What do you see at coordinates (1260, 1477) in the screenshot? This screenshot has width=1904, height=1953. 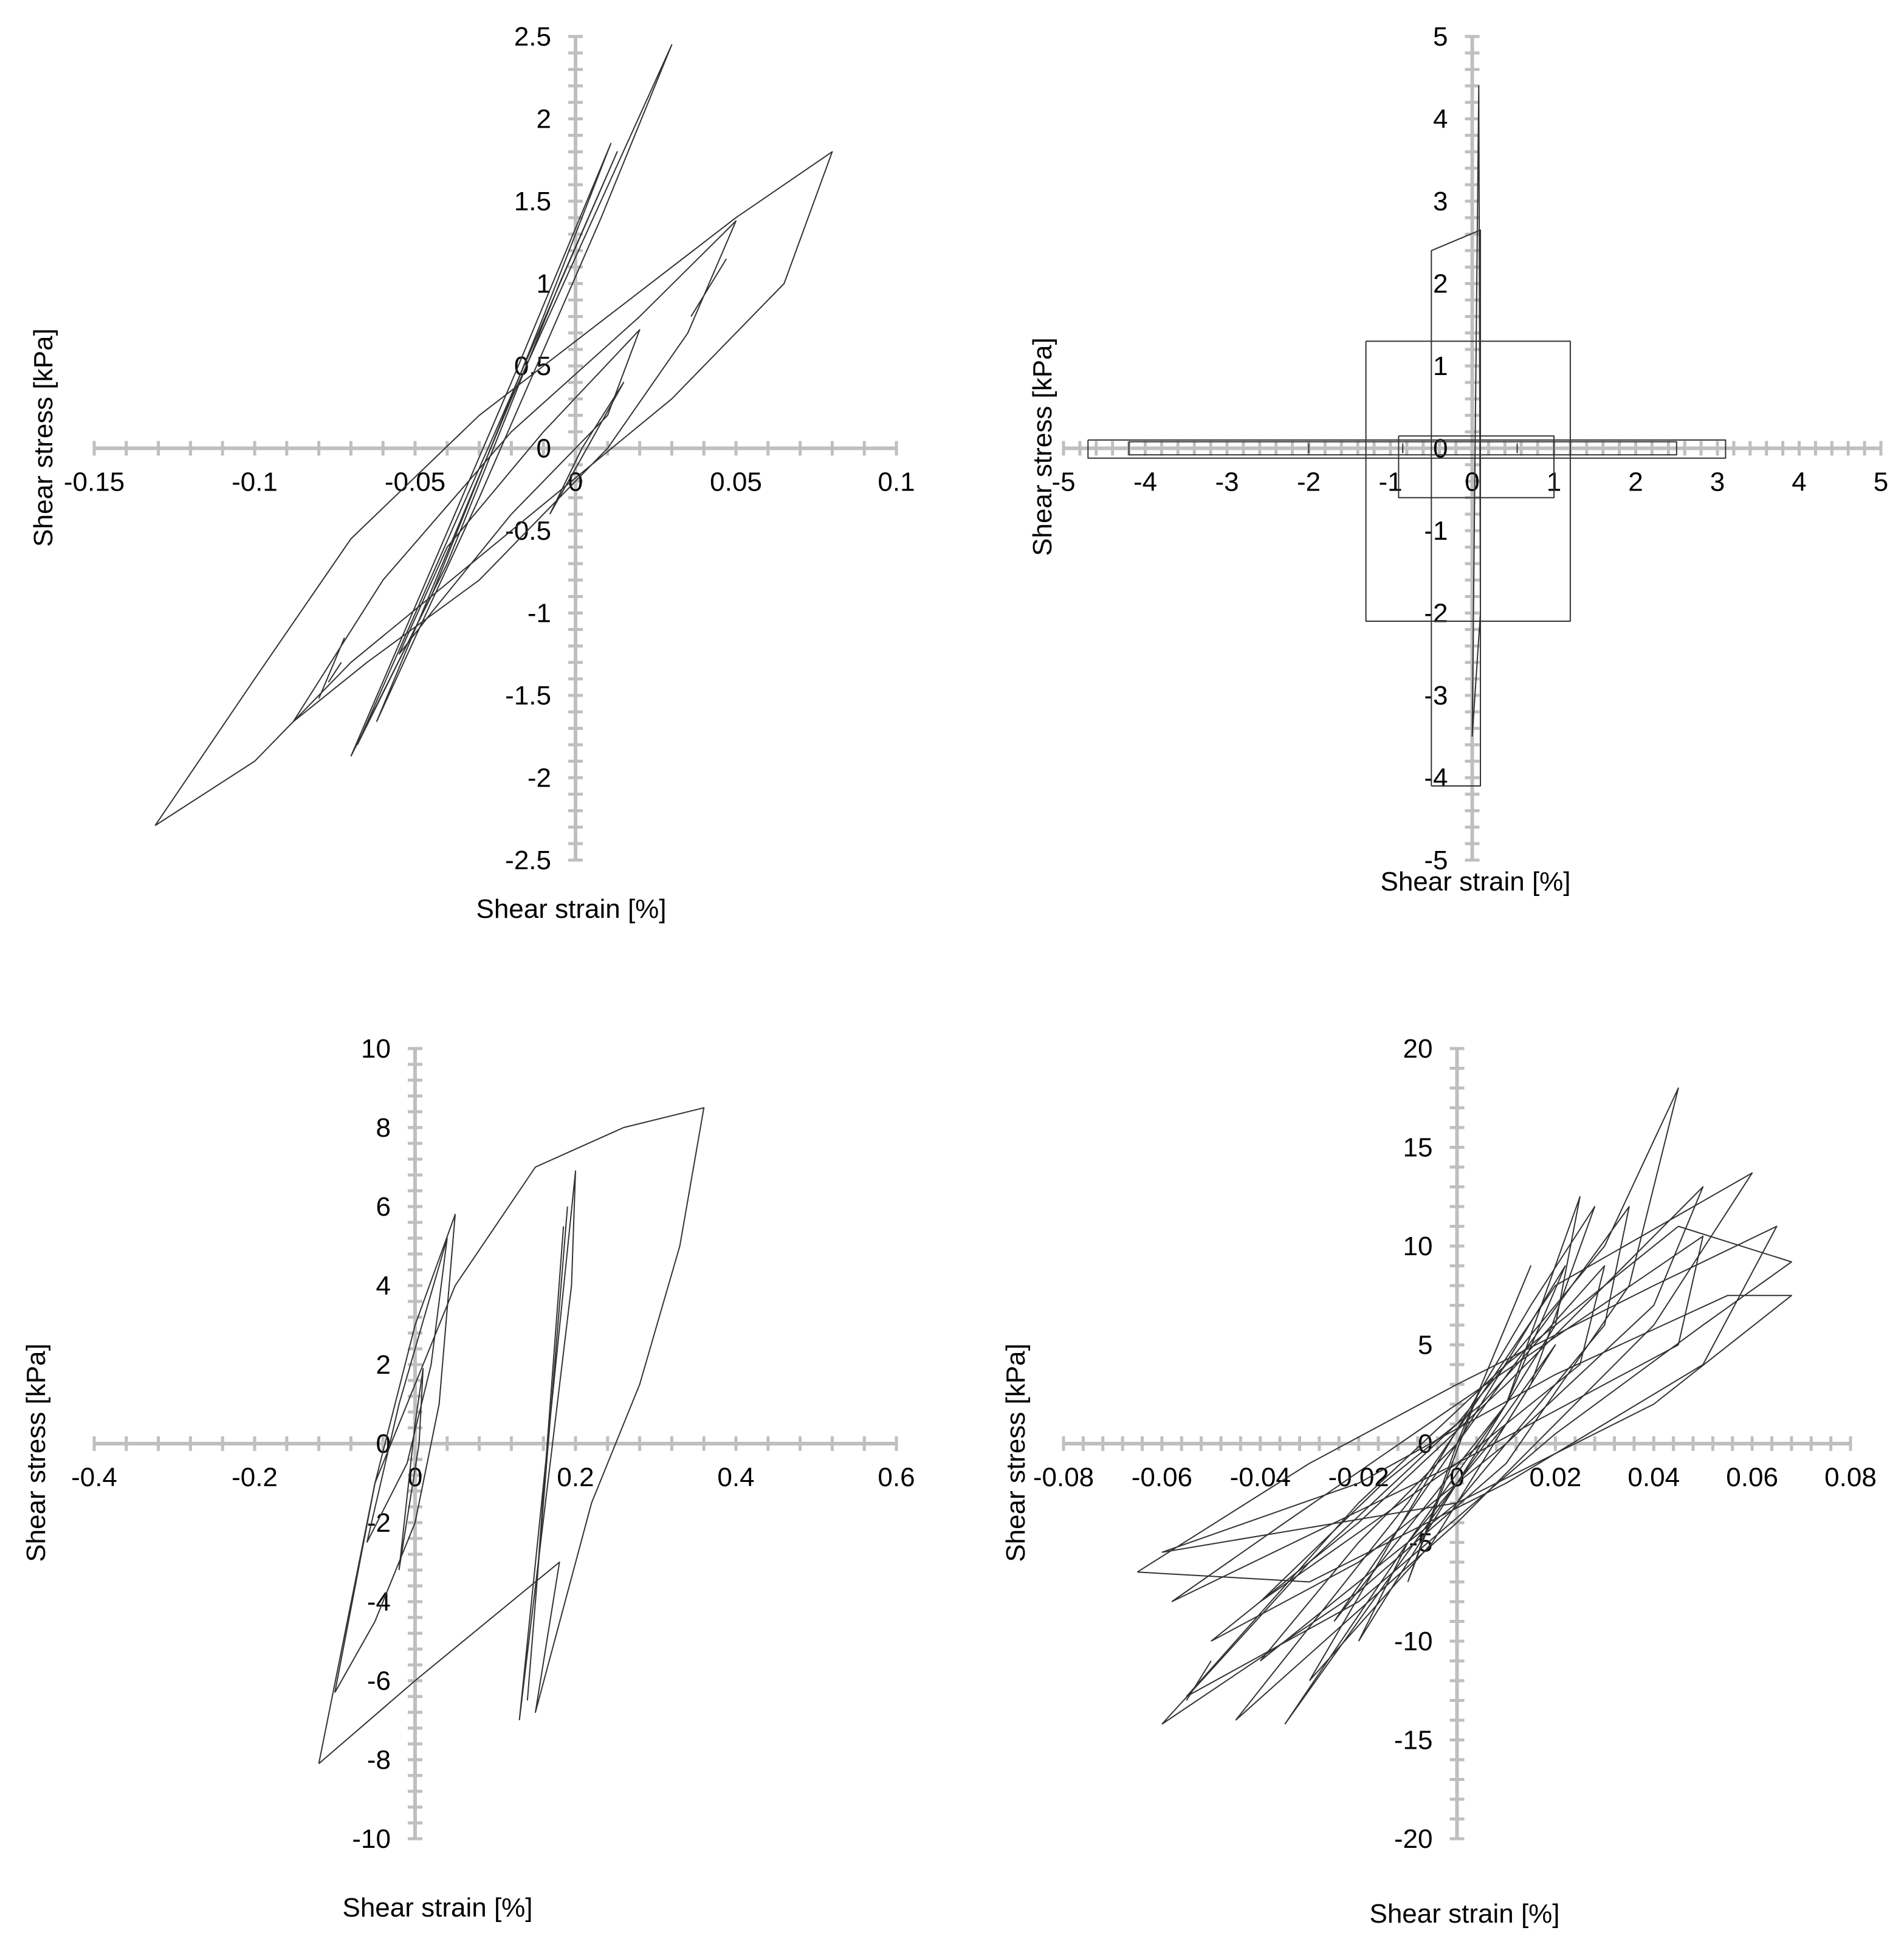 I see `x-tick-label: -0.04` at bounding box center [1260, 1477].